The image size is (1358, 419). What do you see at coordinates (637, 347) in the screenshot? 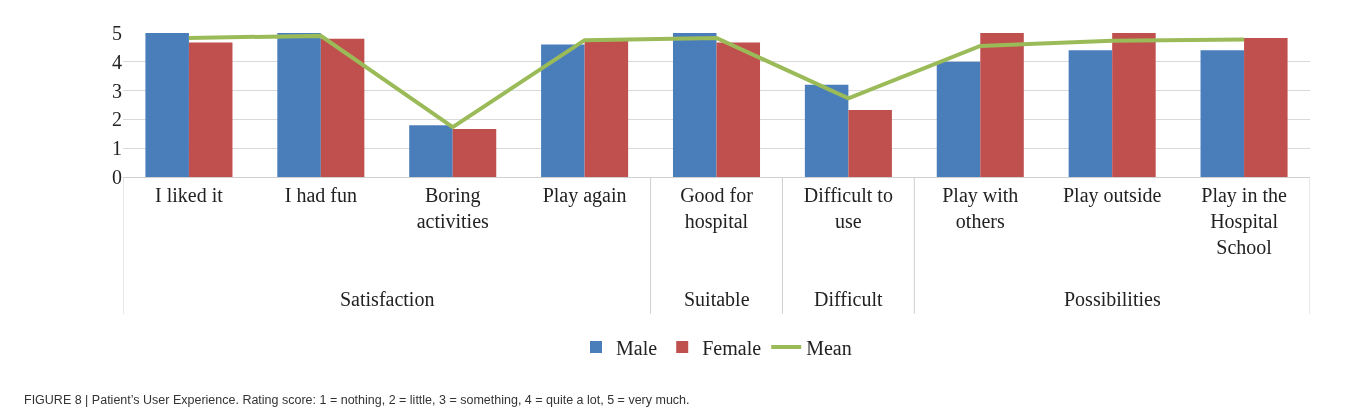
I see `legend-label: Male` at bounding box center [637, 347].